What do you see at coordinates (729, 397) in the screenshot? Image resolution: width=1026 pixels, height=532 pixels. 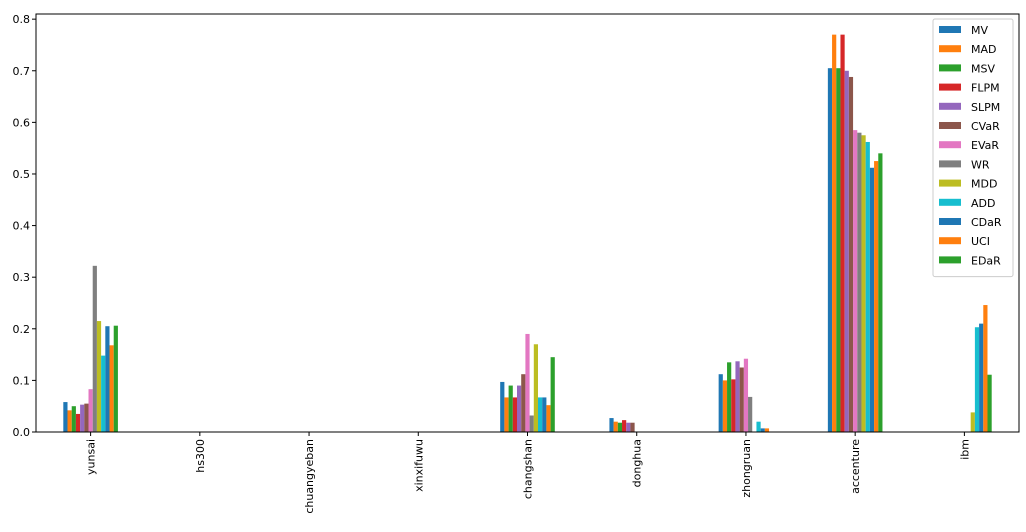 I see `bar-msv-zhongruan` at bounding box center [729, 397].